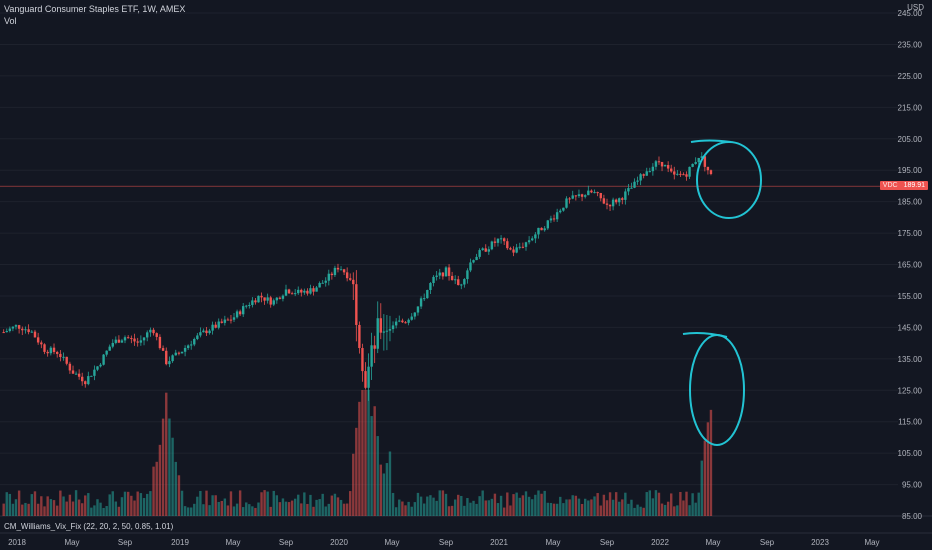 This screenshot has height=550, width=932. What do you see at coordinates (915, 7) in the screenshot?
I see `currency-label: USD` at bounding box center [915, 7].